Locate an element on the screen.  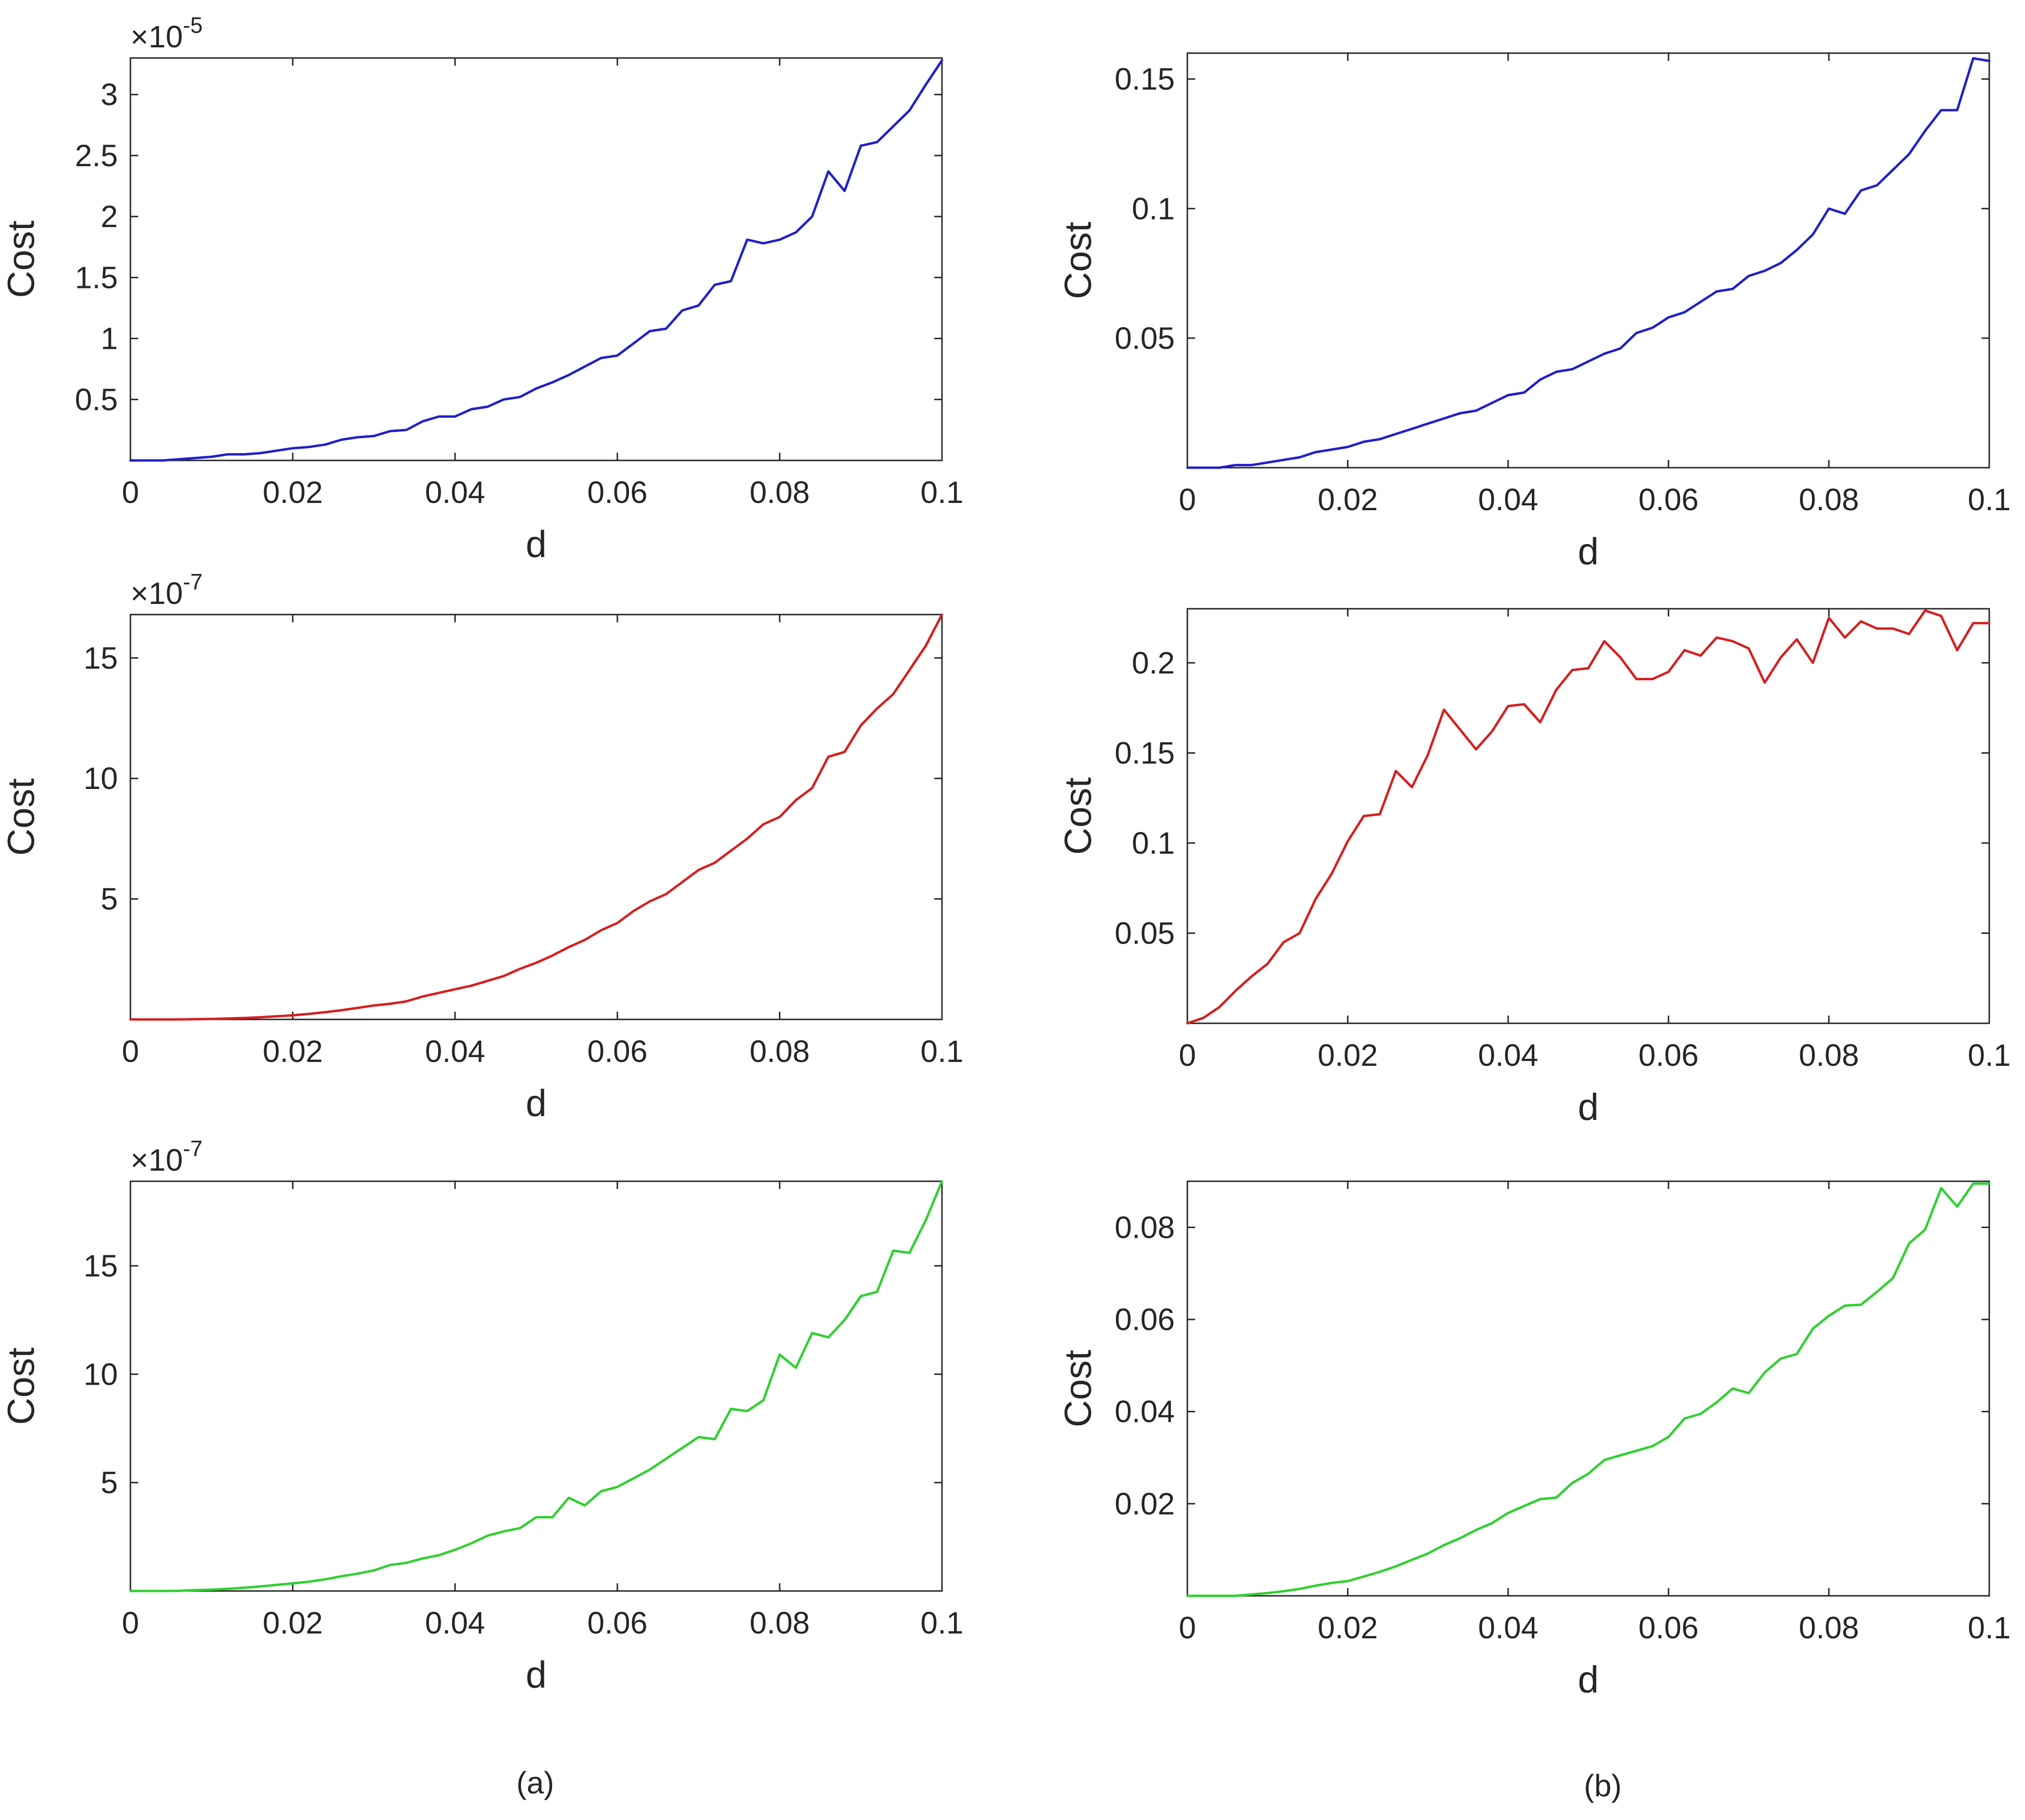
y-tick-label: 3 is located at coordinates (109, 95).